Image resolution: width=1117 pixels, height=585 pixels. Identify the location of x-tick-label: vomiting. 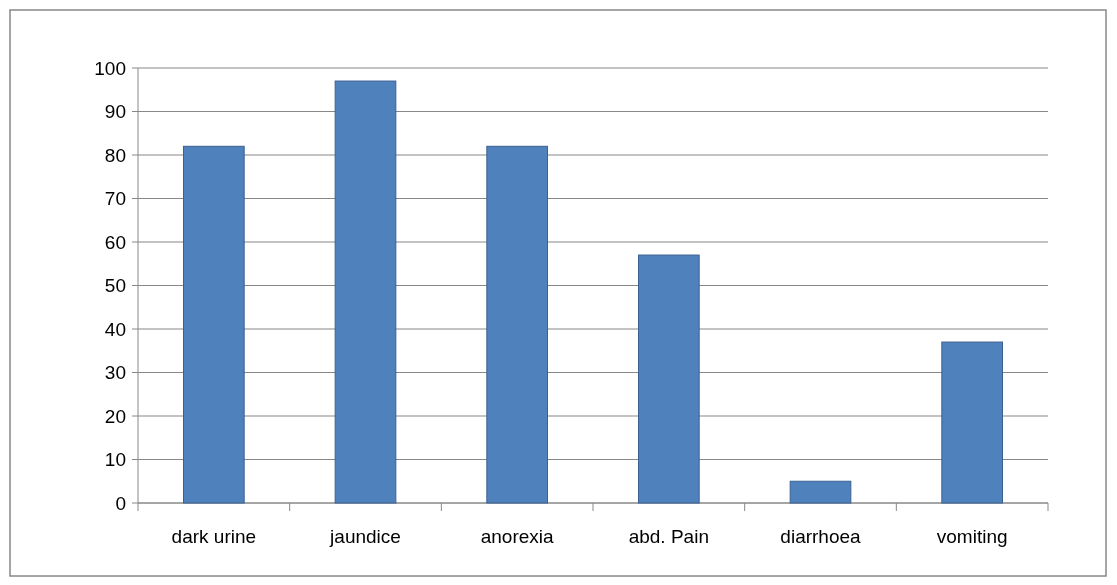
(972, 536).